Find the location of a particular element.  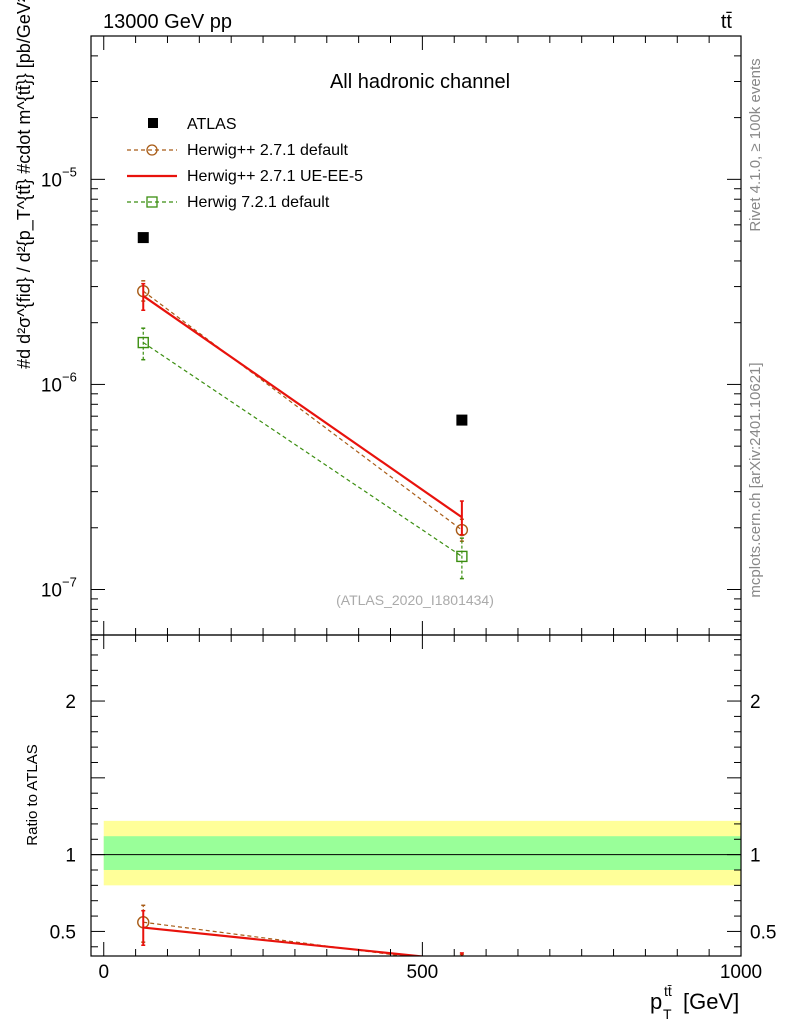

x-axis-label: p T tt̄ [GeV] is located at coordinates (694, 1002).